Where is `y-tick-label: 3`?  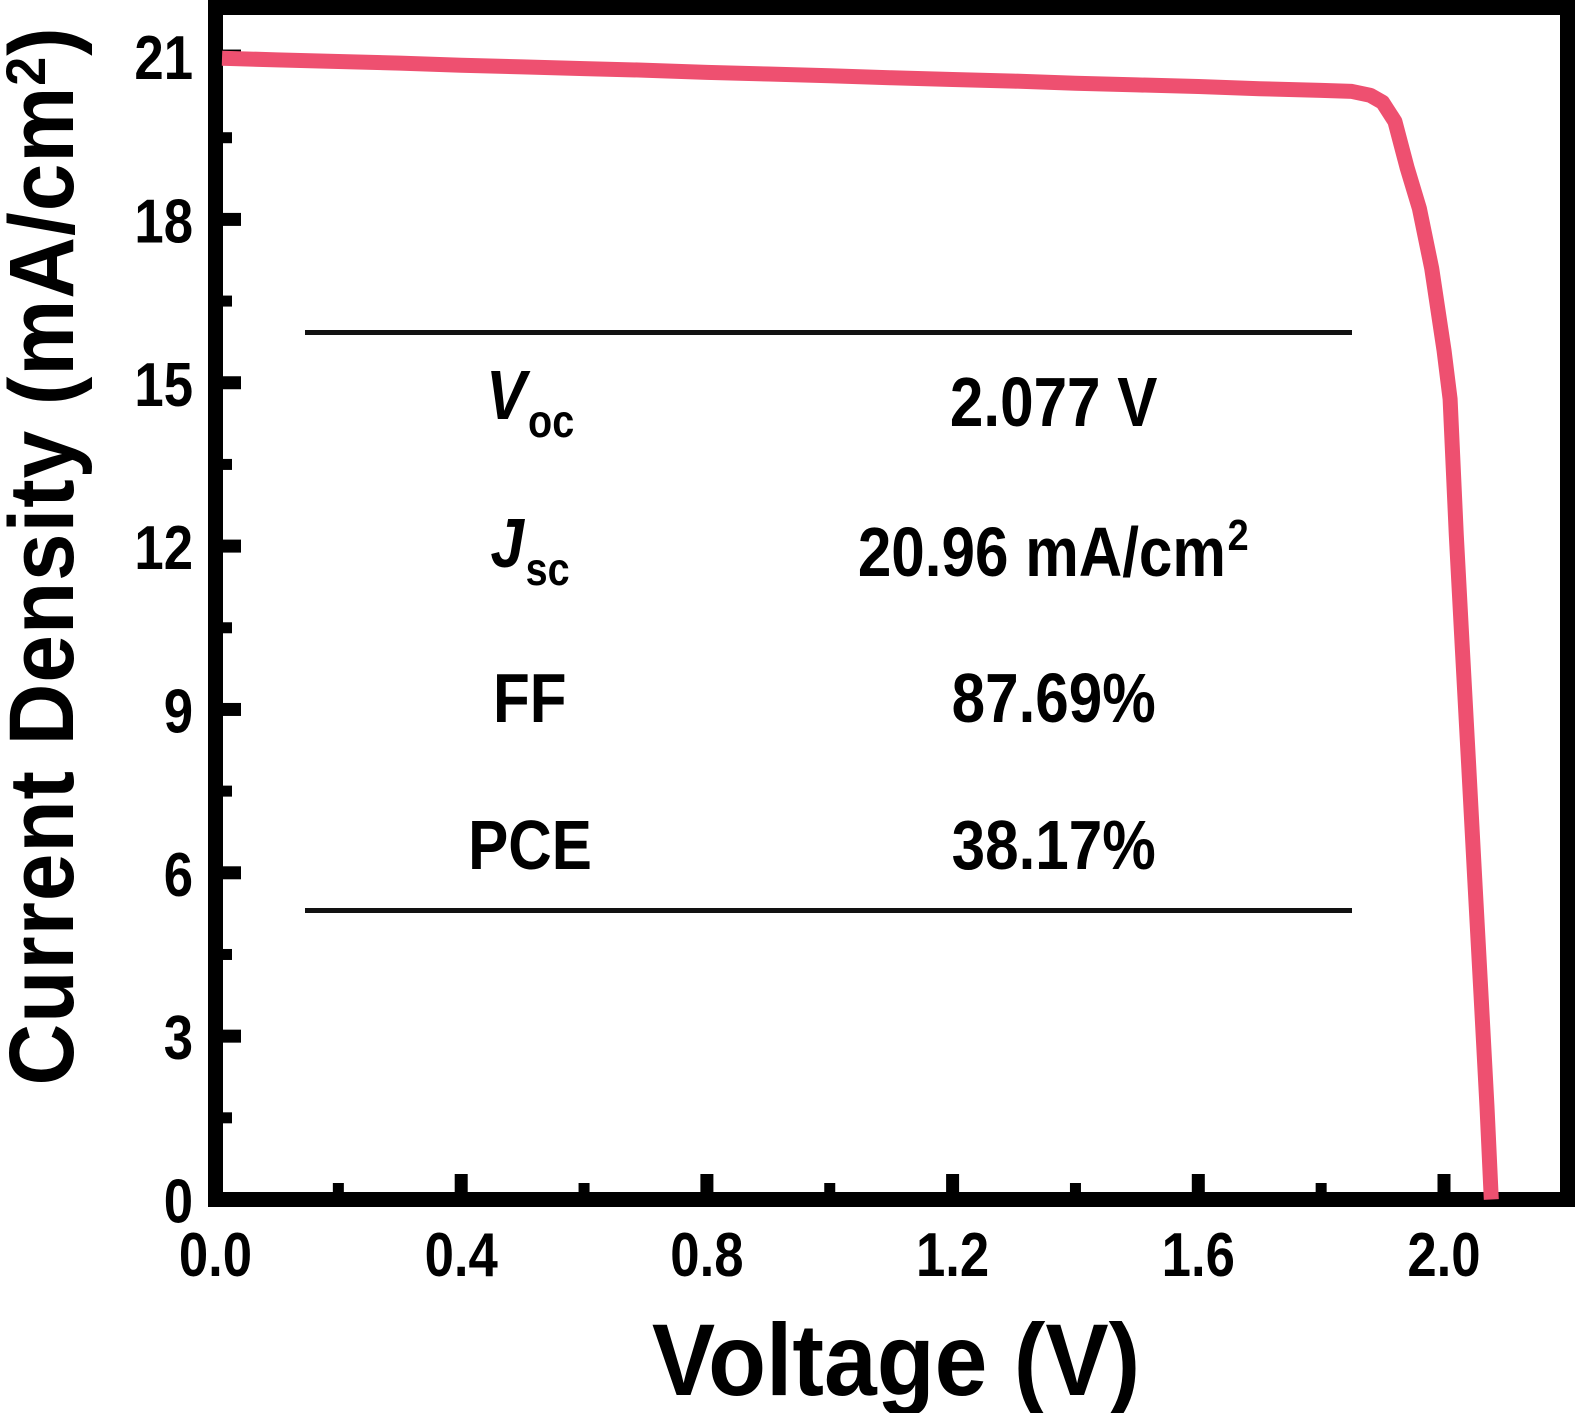
y-tick-label: 3 is located at coordinates (178, 1038).